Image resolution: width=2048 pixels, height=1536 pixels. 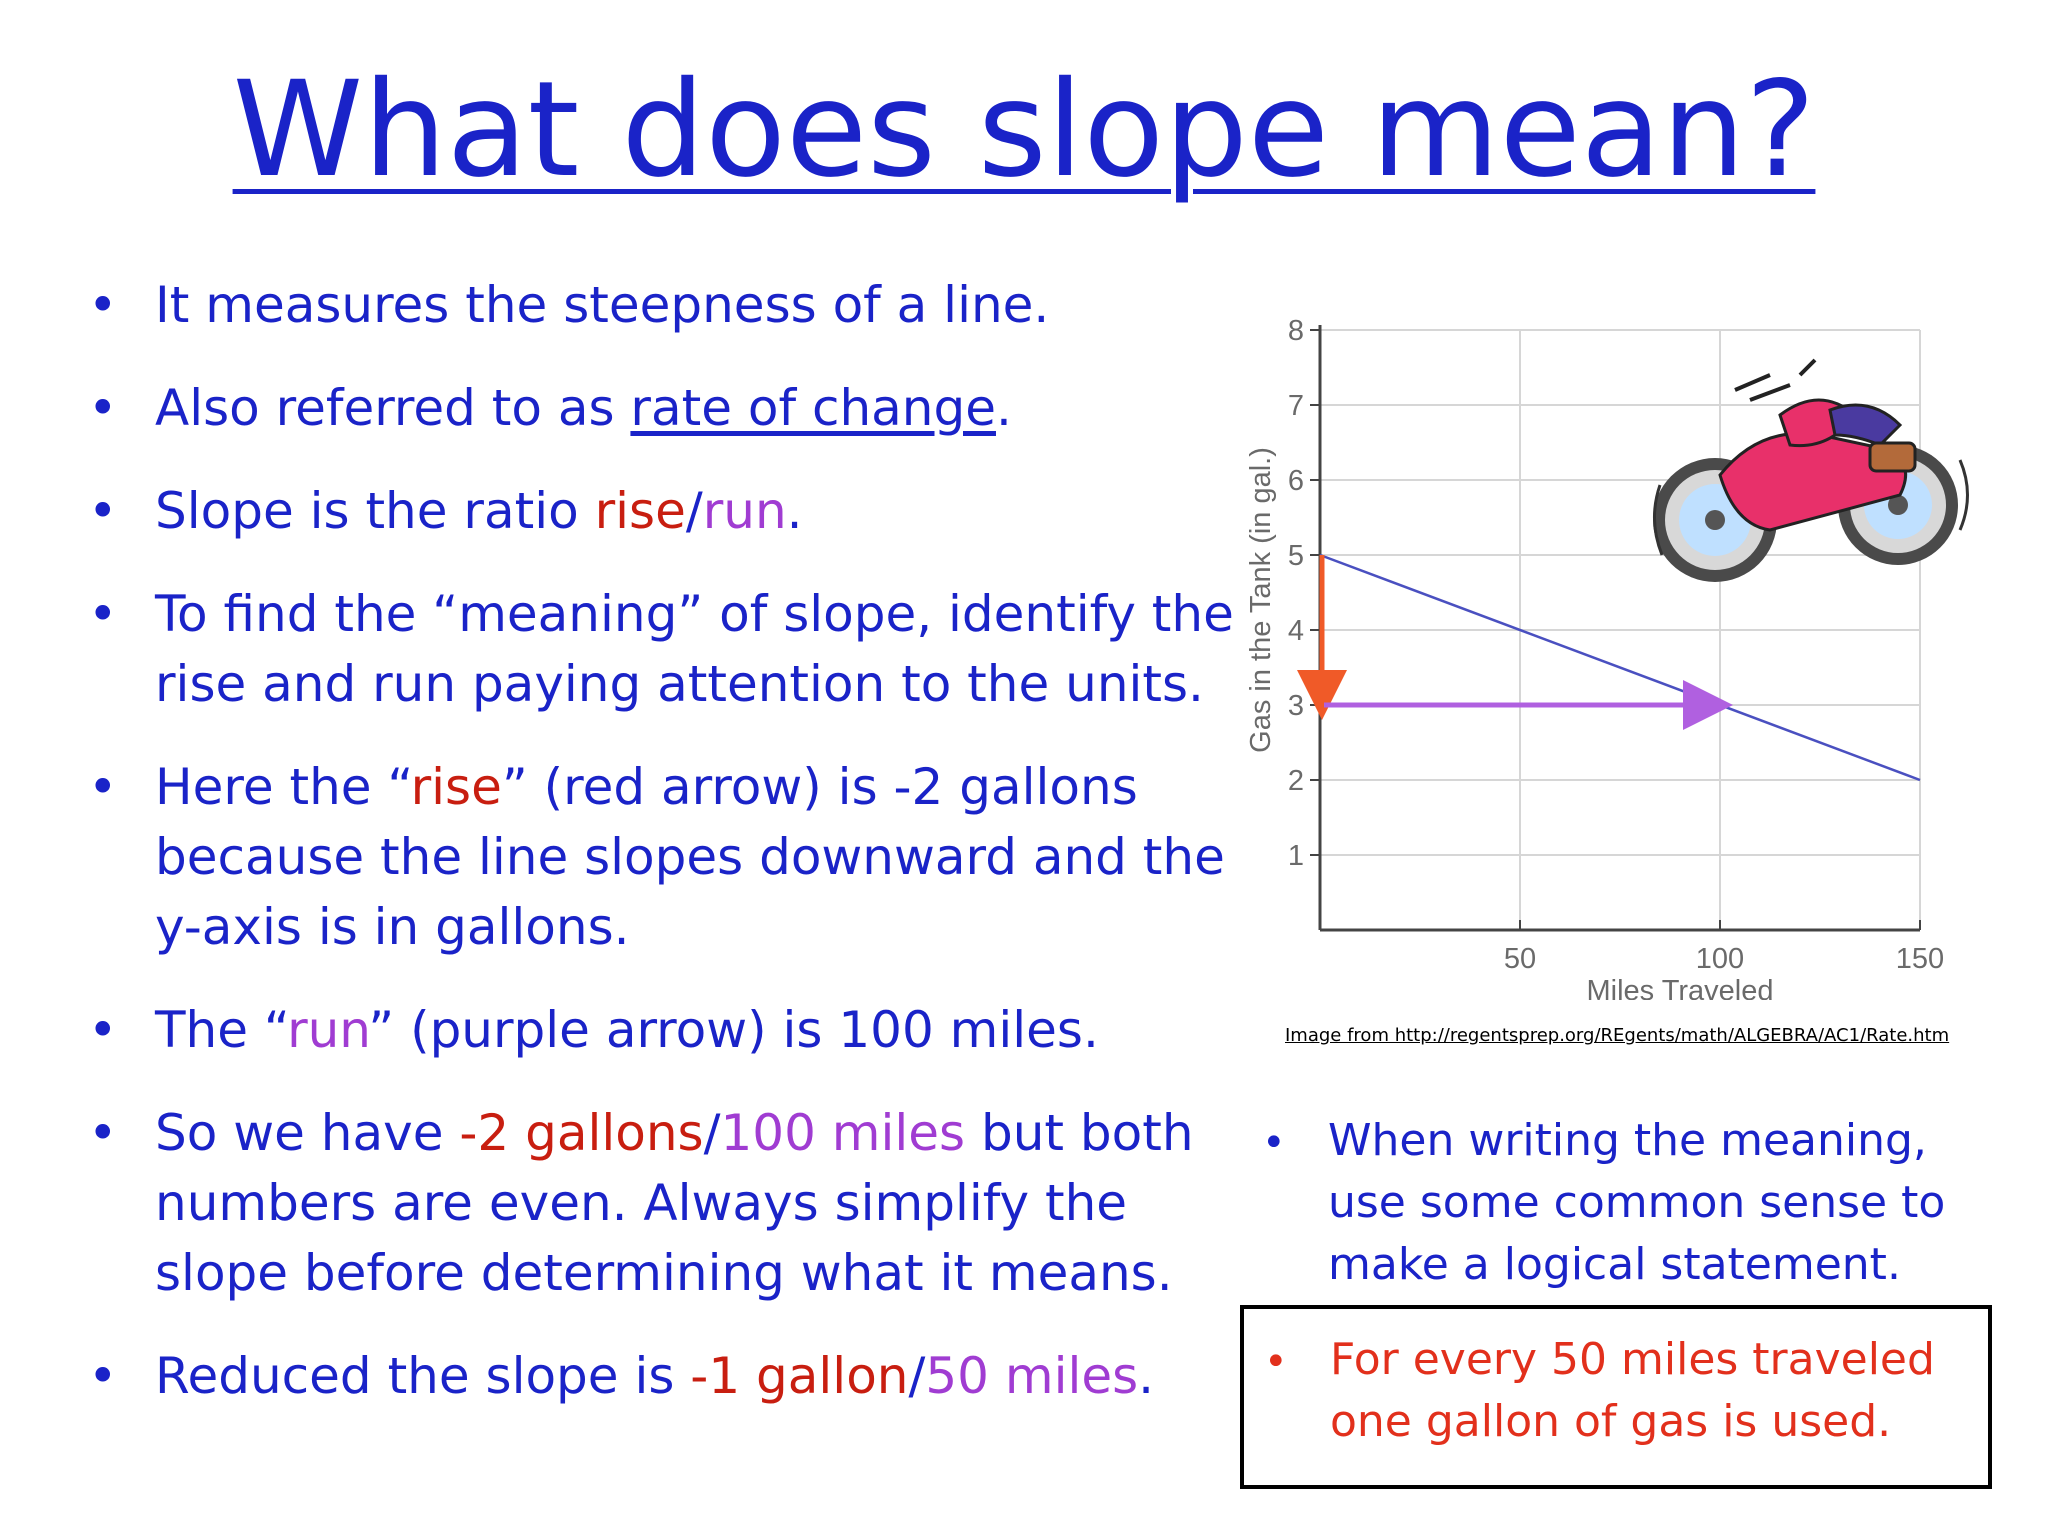 I want to click on run-value: 50 miles, so click(x=1032, y=1376).